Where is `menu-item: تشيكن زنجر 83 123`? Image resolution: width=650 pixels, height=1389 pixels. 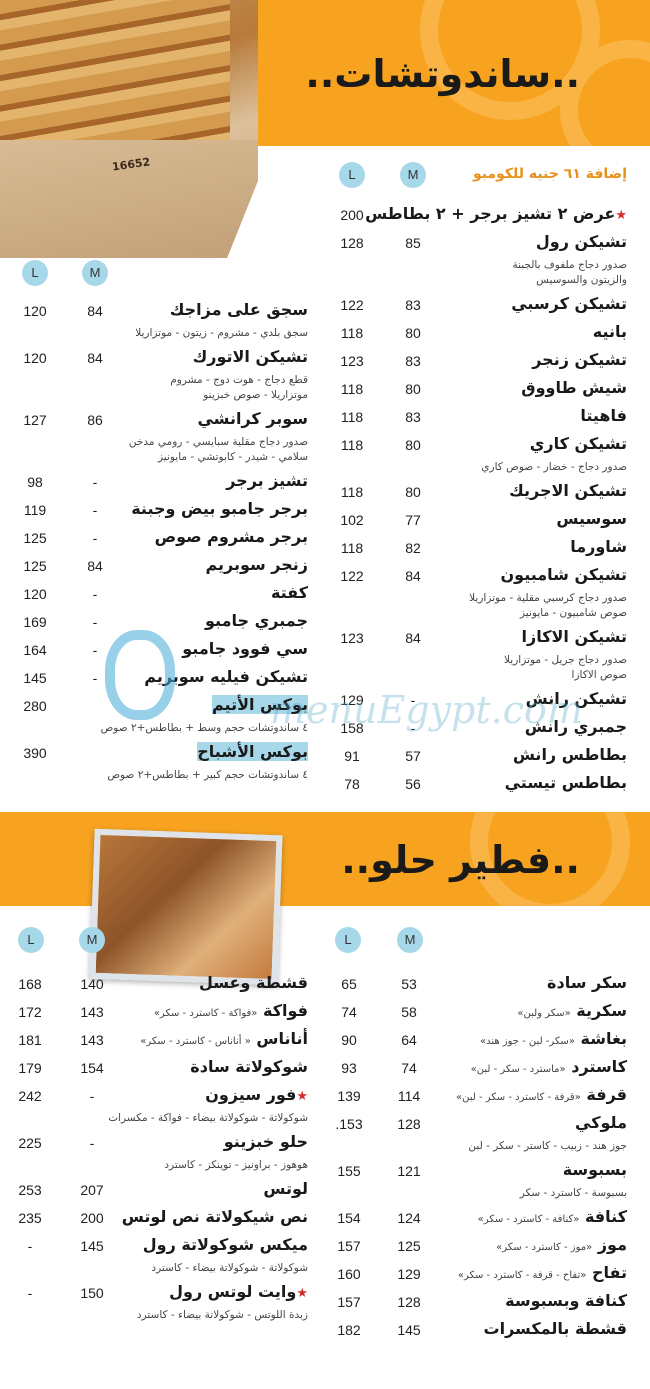
menu-item: تشيكن زنجر 83 123 is located at coordinates (487, 362).